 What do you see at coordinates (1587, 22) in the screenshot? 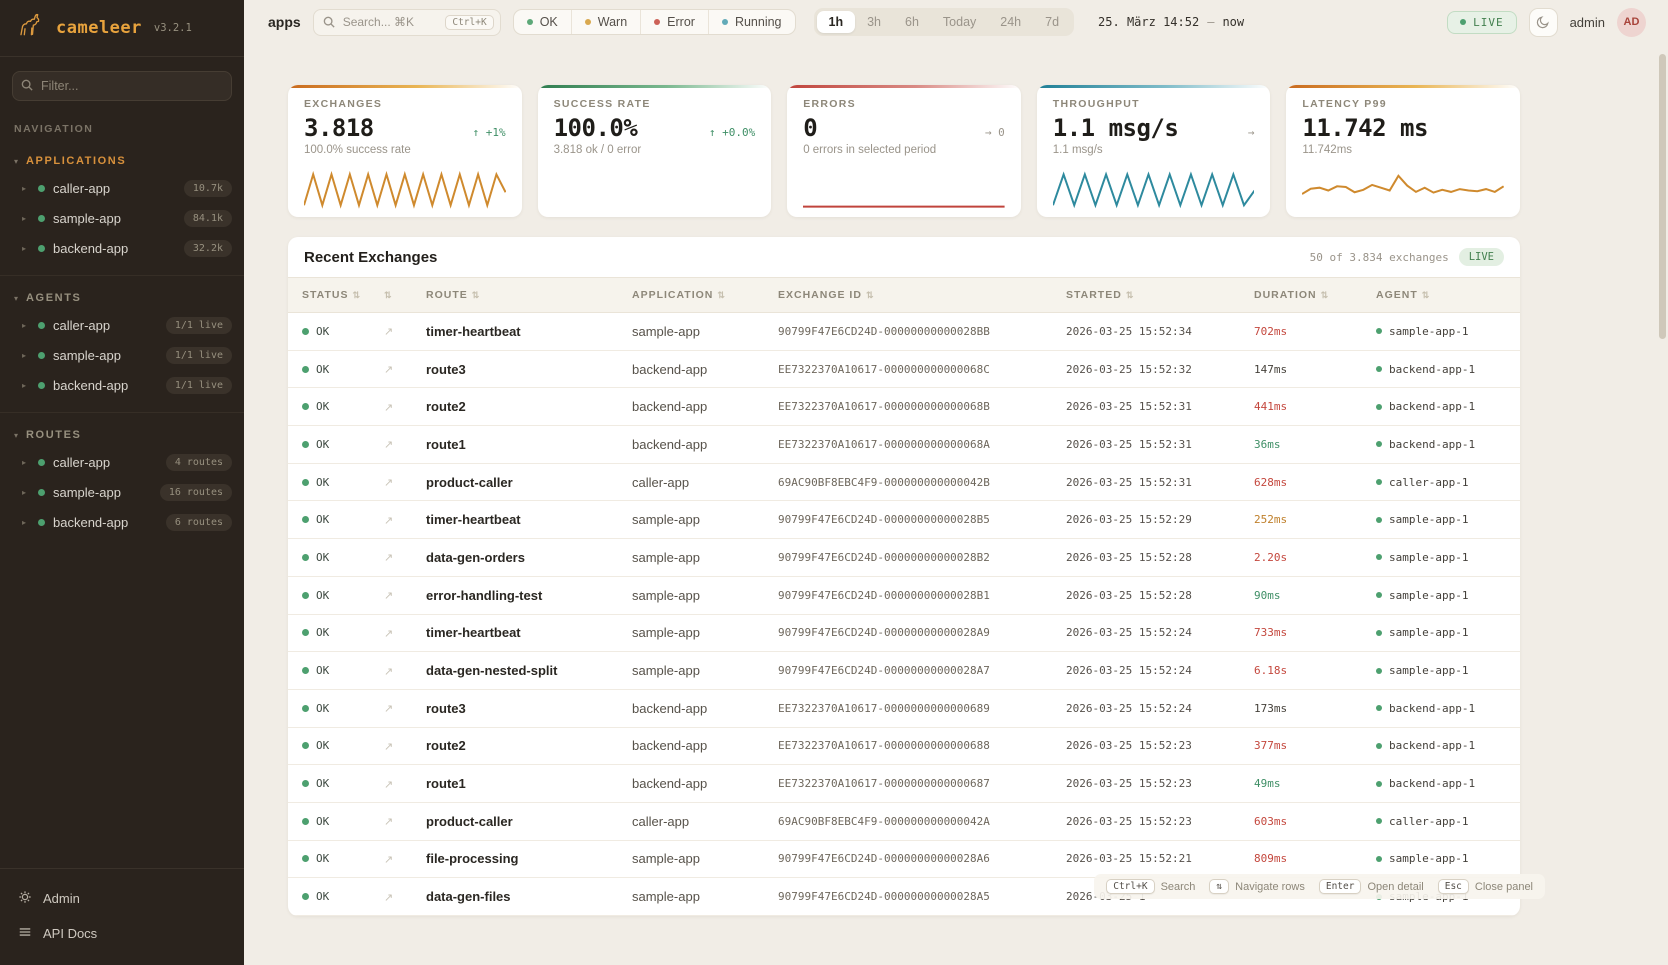
I see `username: admin` at bounding box center [1587, 22].